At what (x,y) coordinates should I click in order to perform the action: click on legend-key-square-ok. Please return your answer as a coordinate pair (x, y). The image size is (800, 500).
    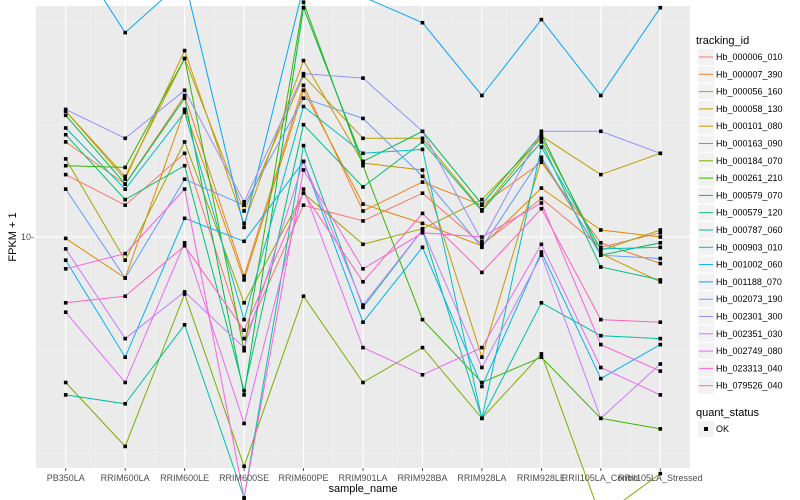
    Looking at the image, I should click on (706, 429).